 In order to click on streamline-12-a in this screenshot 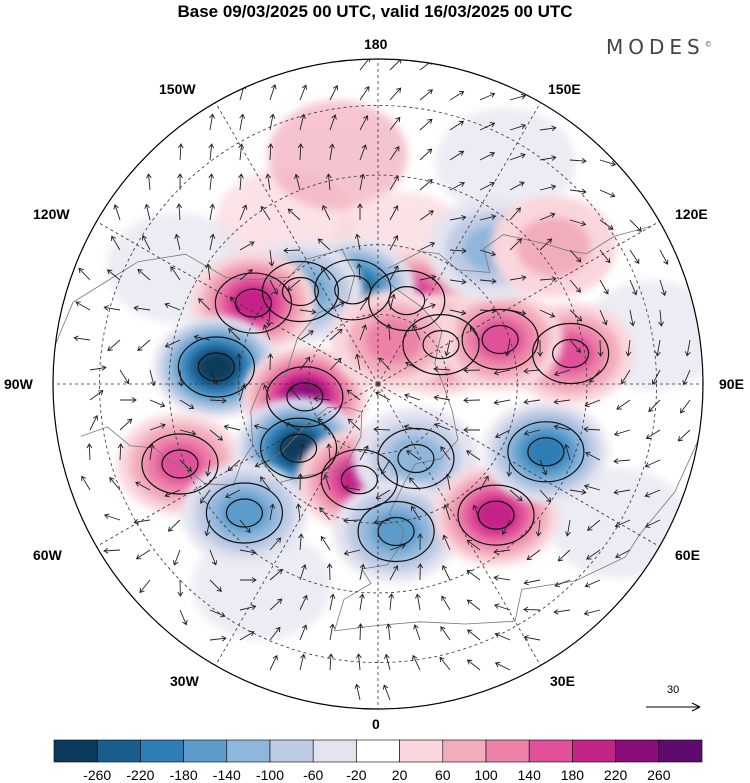, I will do `click(396, 531)`.